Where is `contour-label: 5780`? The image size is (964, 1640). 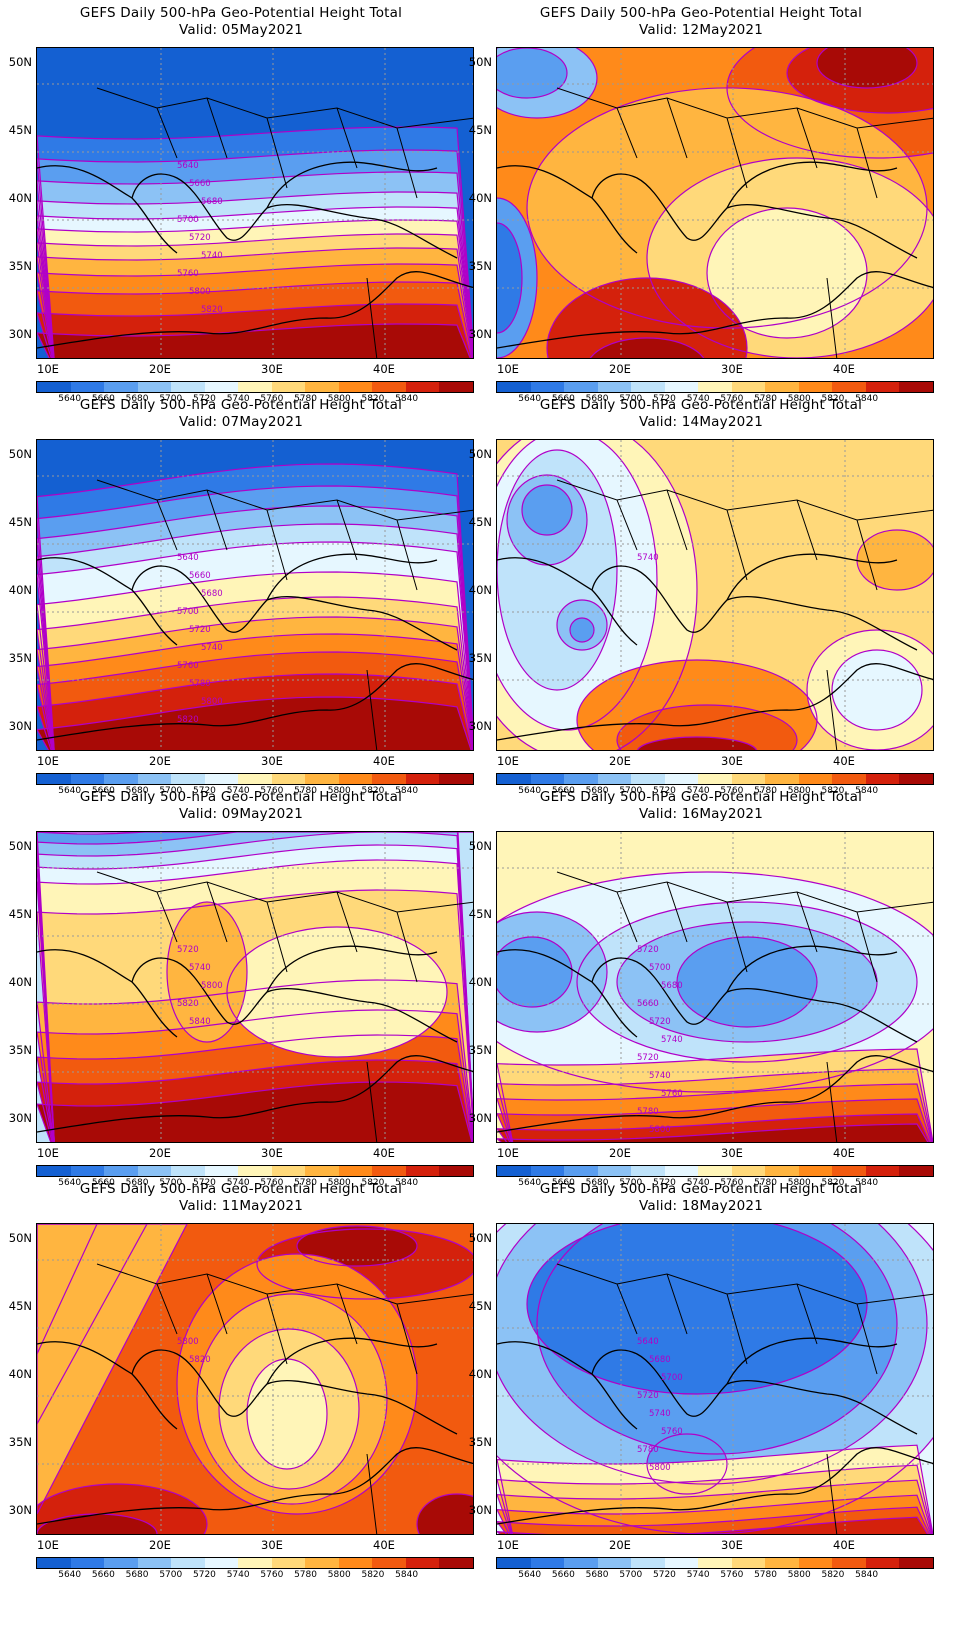
contour-label: 5780 is located at coordinates (200, 684).